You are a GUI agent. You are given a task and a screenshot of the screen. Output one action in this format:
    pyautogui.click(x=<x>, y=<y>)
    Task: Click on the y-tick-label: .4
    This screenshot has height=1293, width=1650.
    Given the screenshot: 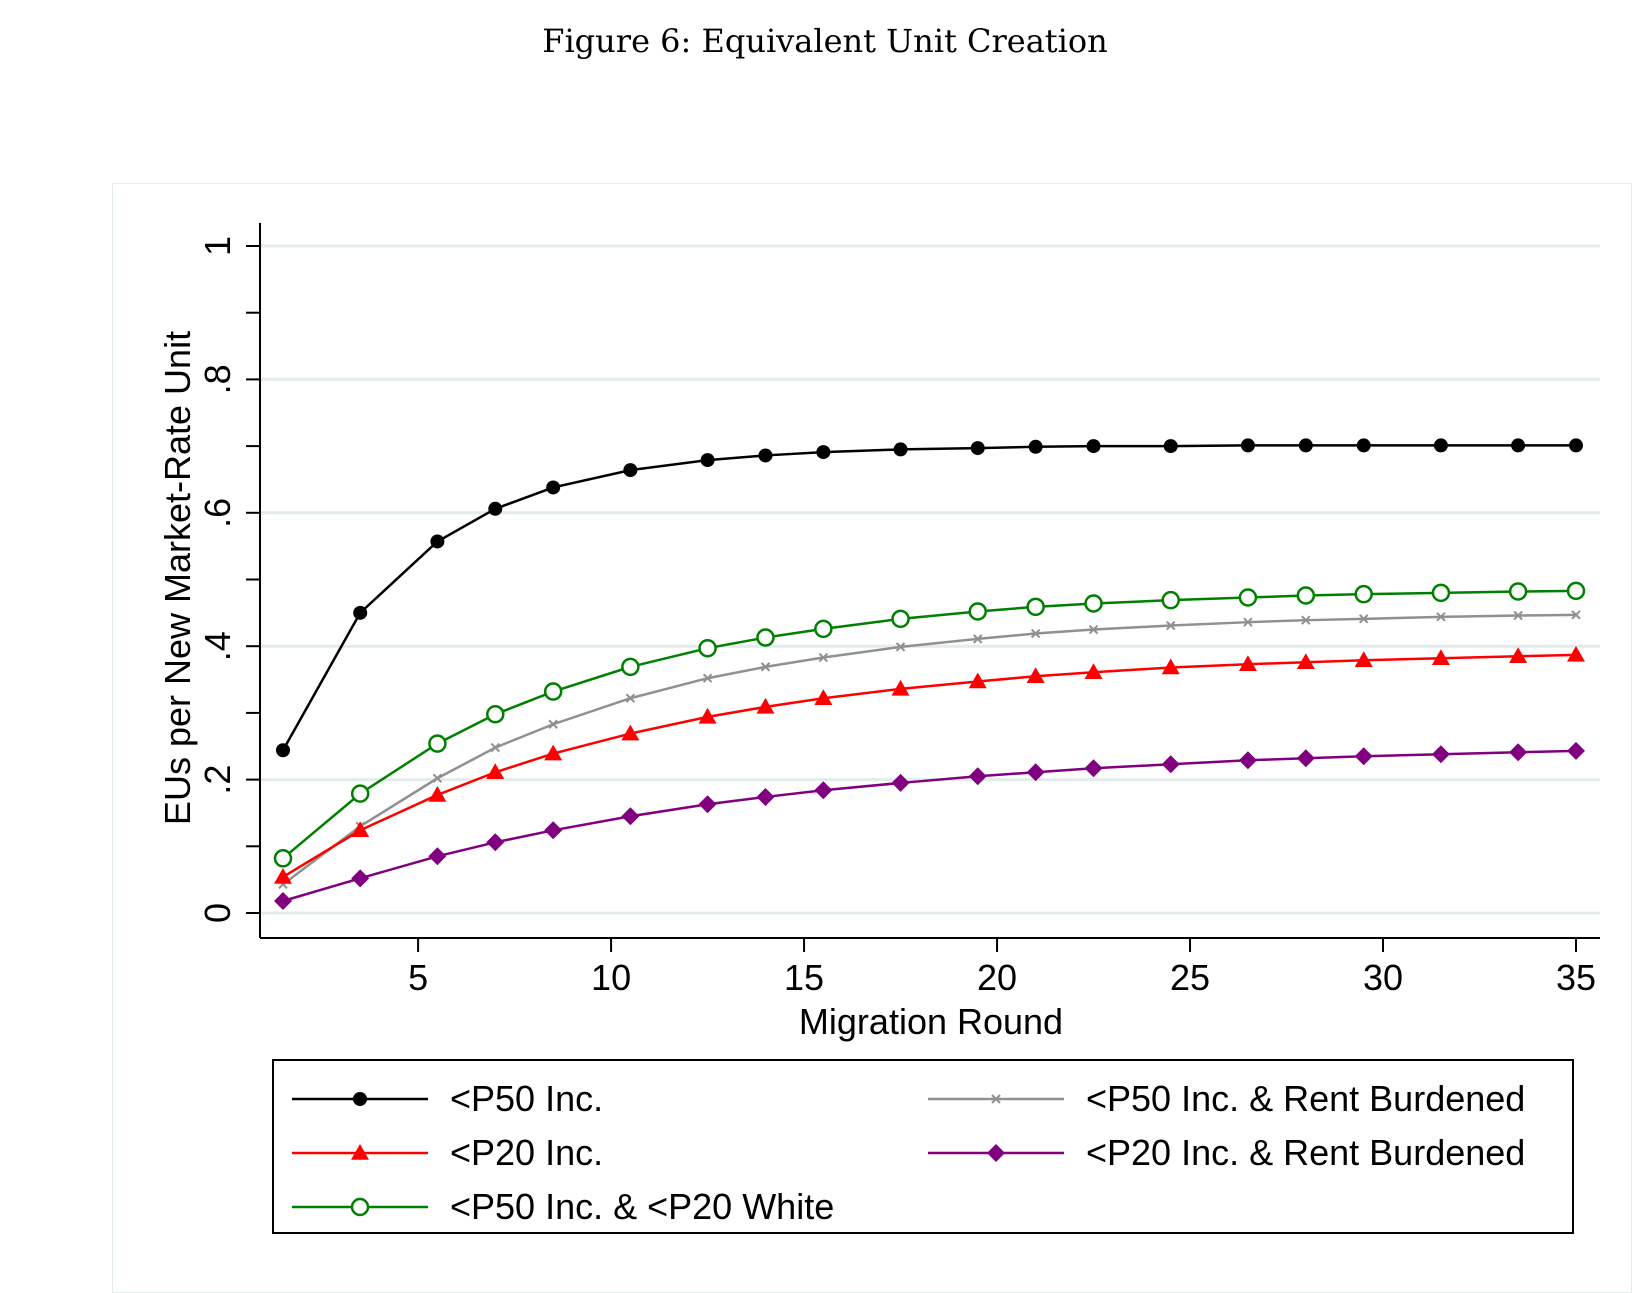 What is the action you would take?
    pyautogui.click(x=217, y=646)
    